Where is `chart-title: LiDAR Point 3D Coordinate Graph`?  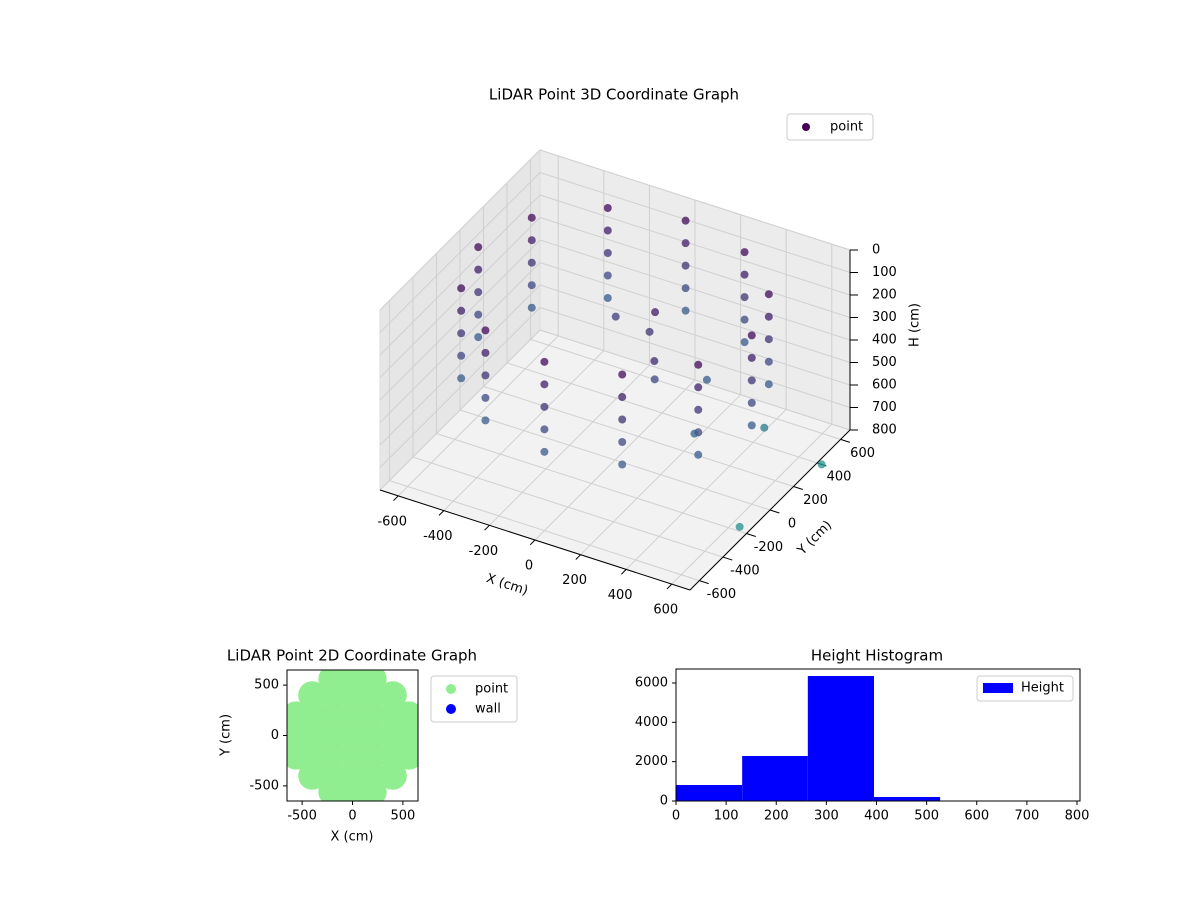 chart-title: LiDAR Point 3D Coordinate Graph is located at coordinates (614, 95).